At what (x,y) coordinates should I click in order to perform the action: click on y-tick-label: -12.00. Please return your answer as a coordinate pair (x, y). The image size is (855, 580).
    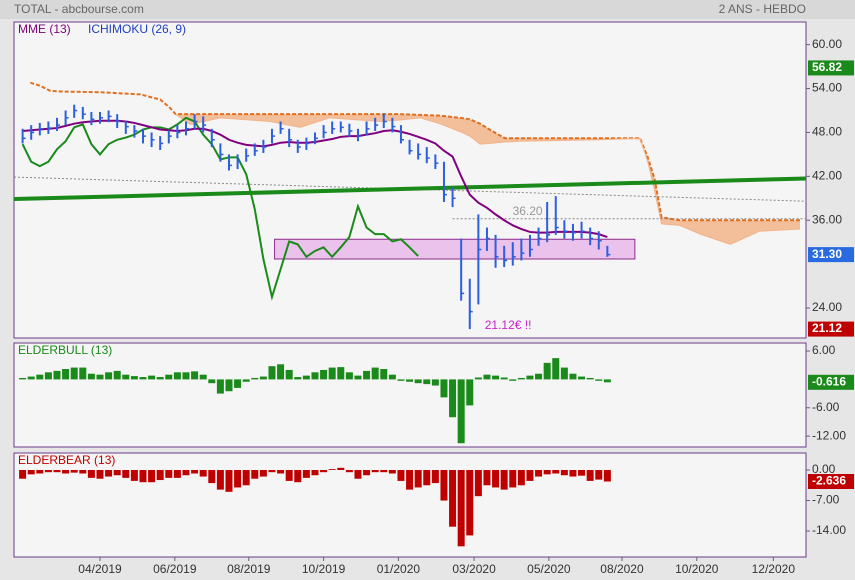
    Looking at the image, I should click on (829, 435).